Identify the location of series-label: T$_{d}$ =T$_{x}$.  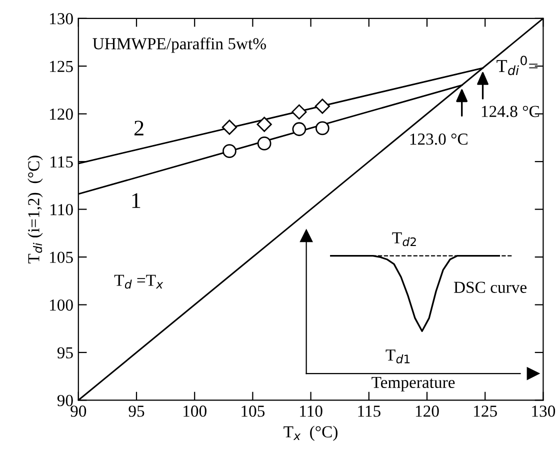
(139, 281).